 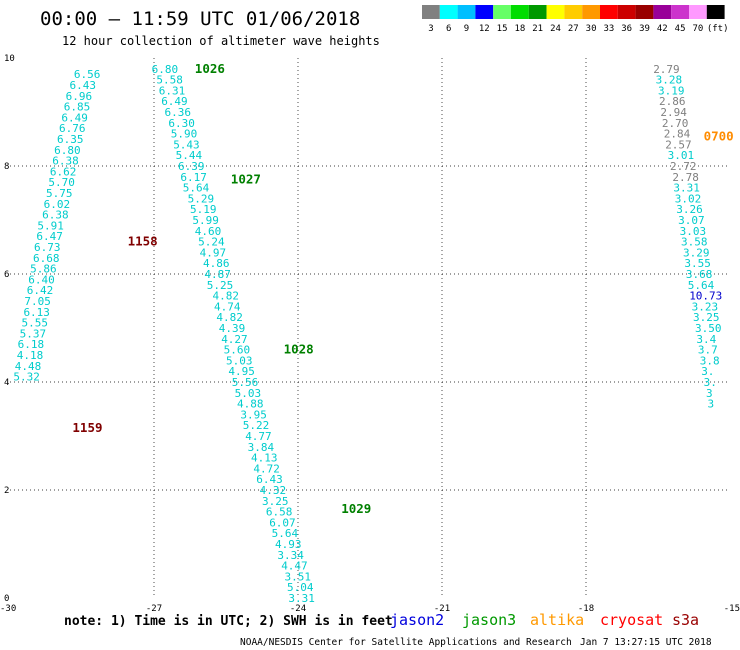 What do you see at coordinates (691, 220) in the screenshot?
I see `wave-height-value: 3.07` at bounding box center [691, 220].